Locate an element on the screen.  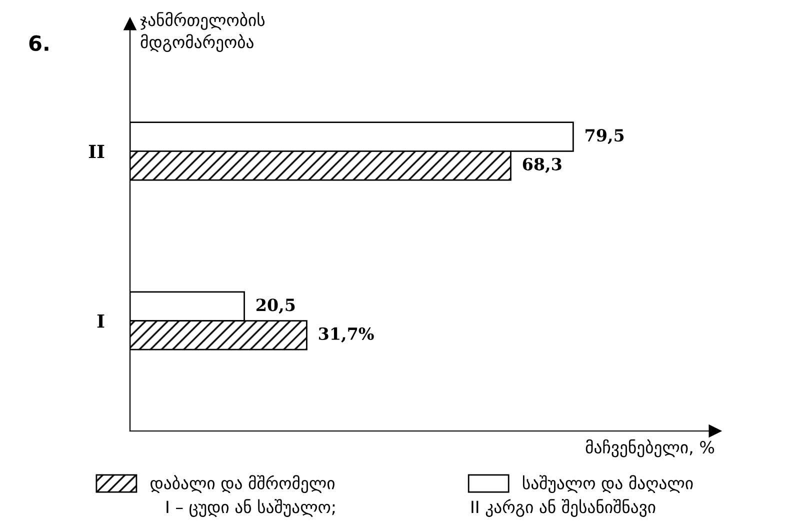
text: II კარგი ან შესანიშნავი is located at coordinates (564, 508).